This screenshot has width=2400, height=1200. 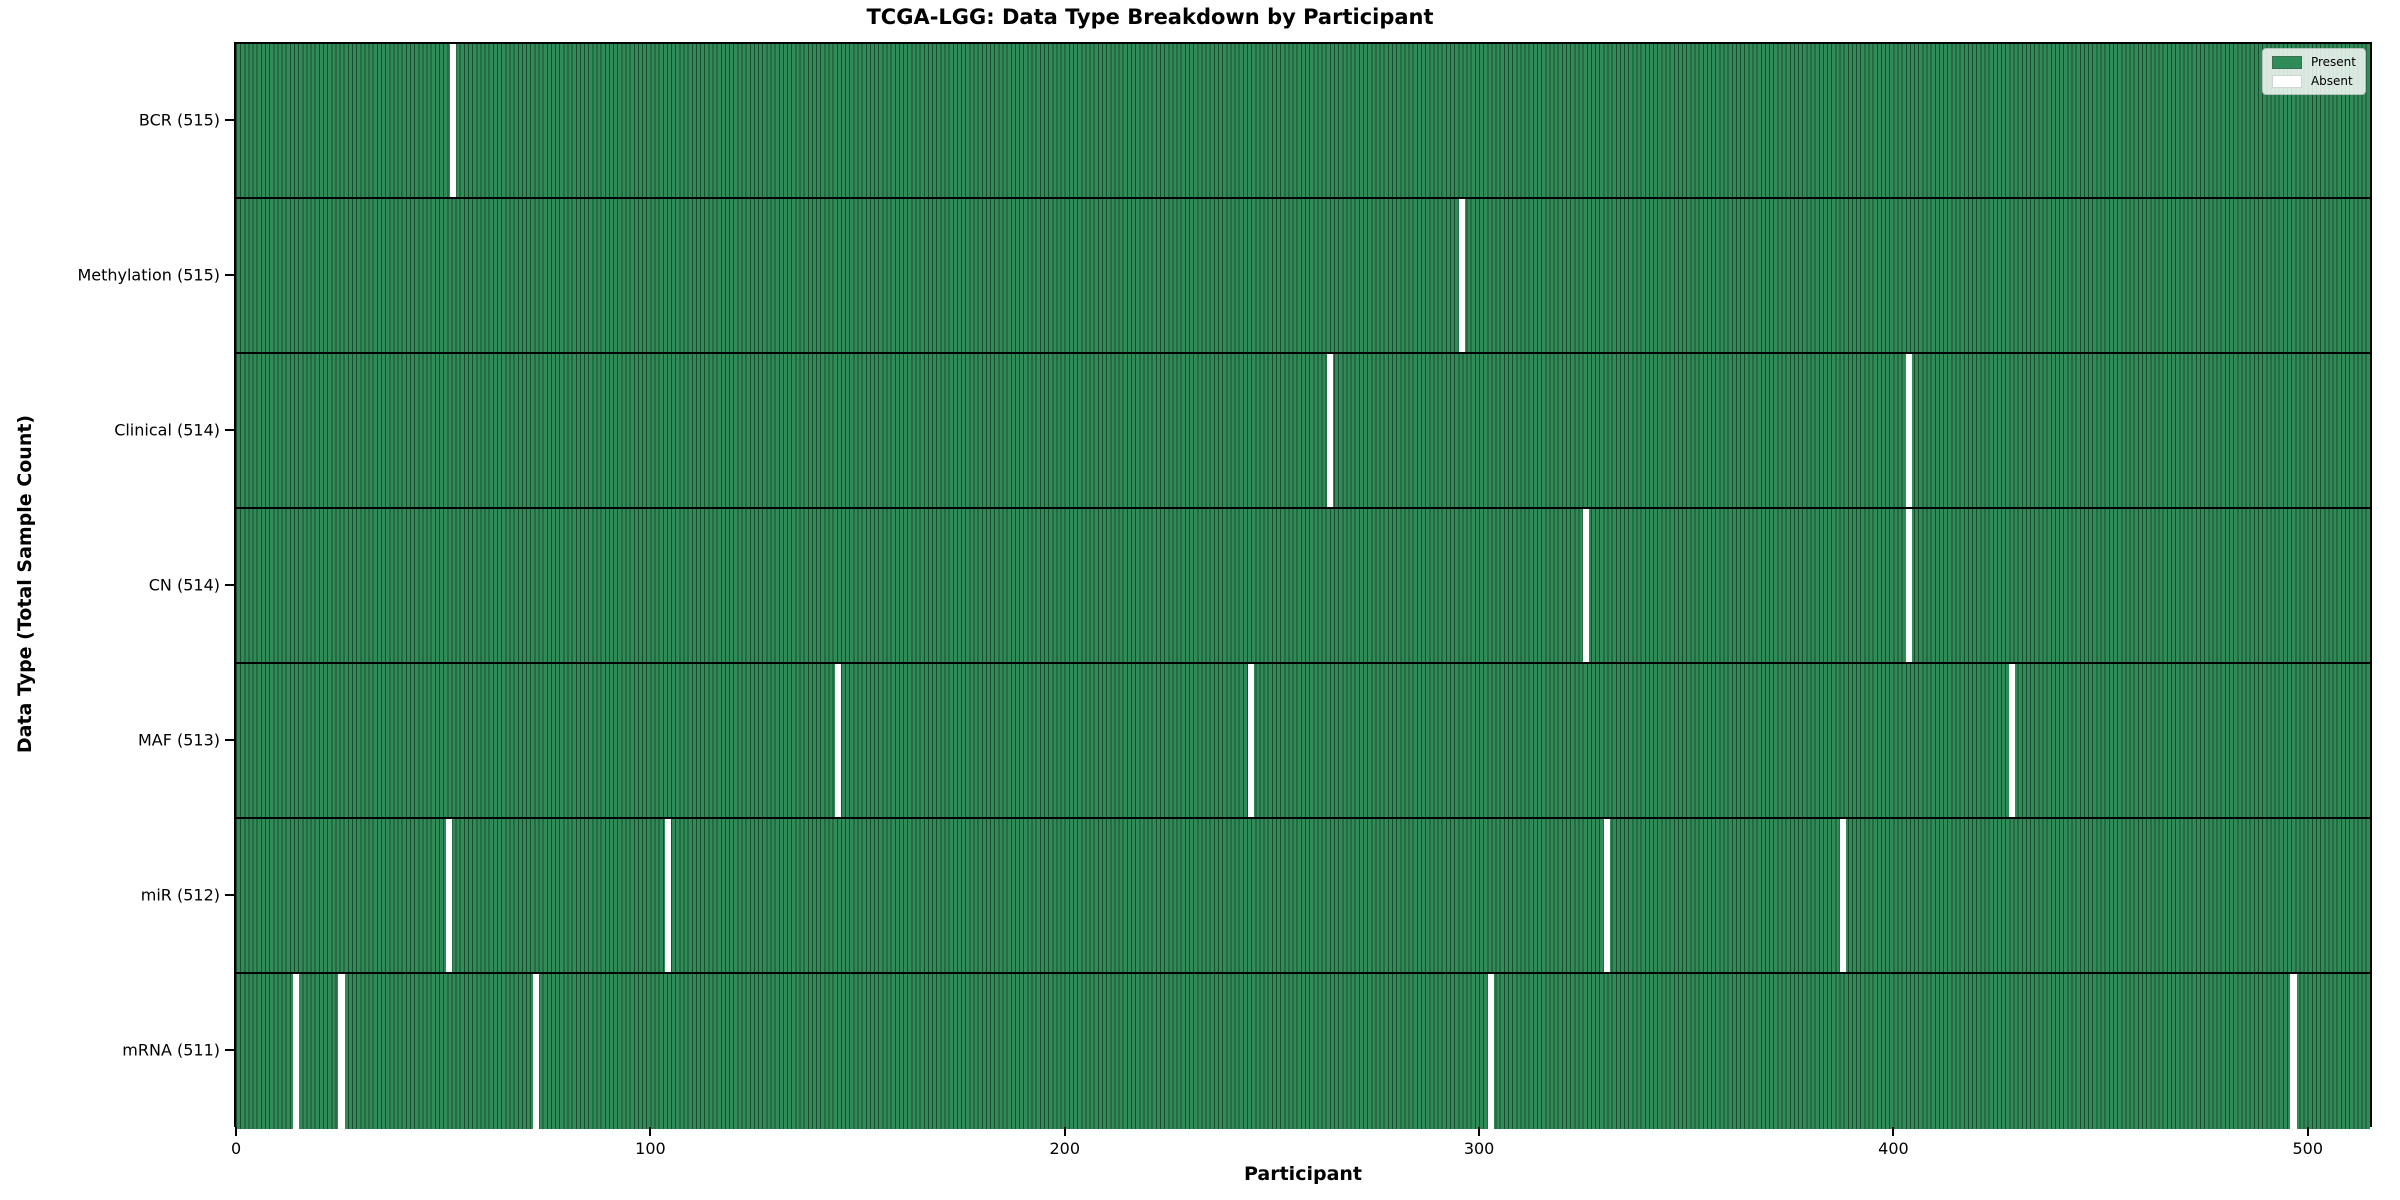 What do you see at coordinates (2286, 81) in the screenshot?
I see `legend-swatch-absent-icon` at bounding box center [2286, 81].